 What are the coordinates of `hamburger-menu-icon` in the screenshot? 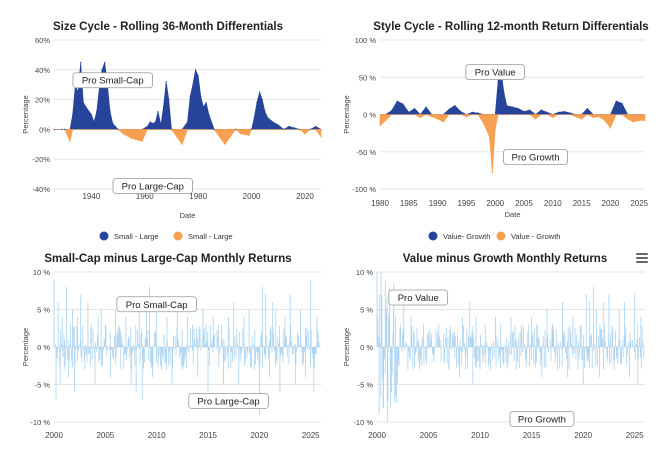 It's located at (642, 257).